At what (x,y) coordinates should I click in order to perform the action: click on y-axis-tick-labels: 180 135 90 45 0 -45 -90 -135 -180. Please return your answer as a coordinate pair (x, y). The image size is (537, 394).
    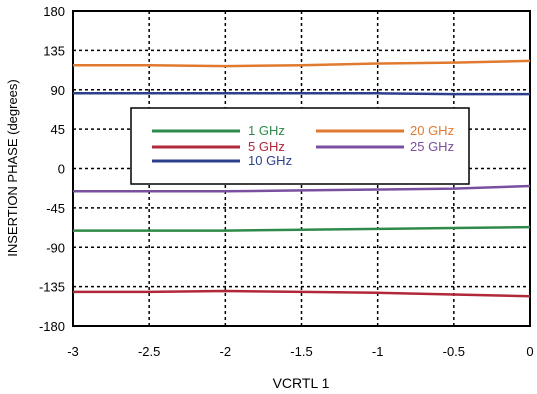
    Looking at the image, I should click on (52, 169).